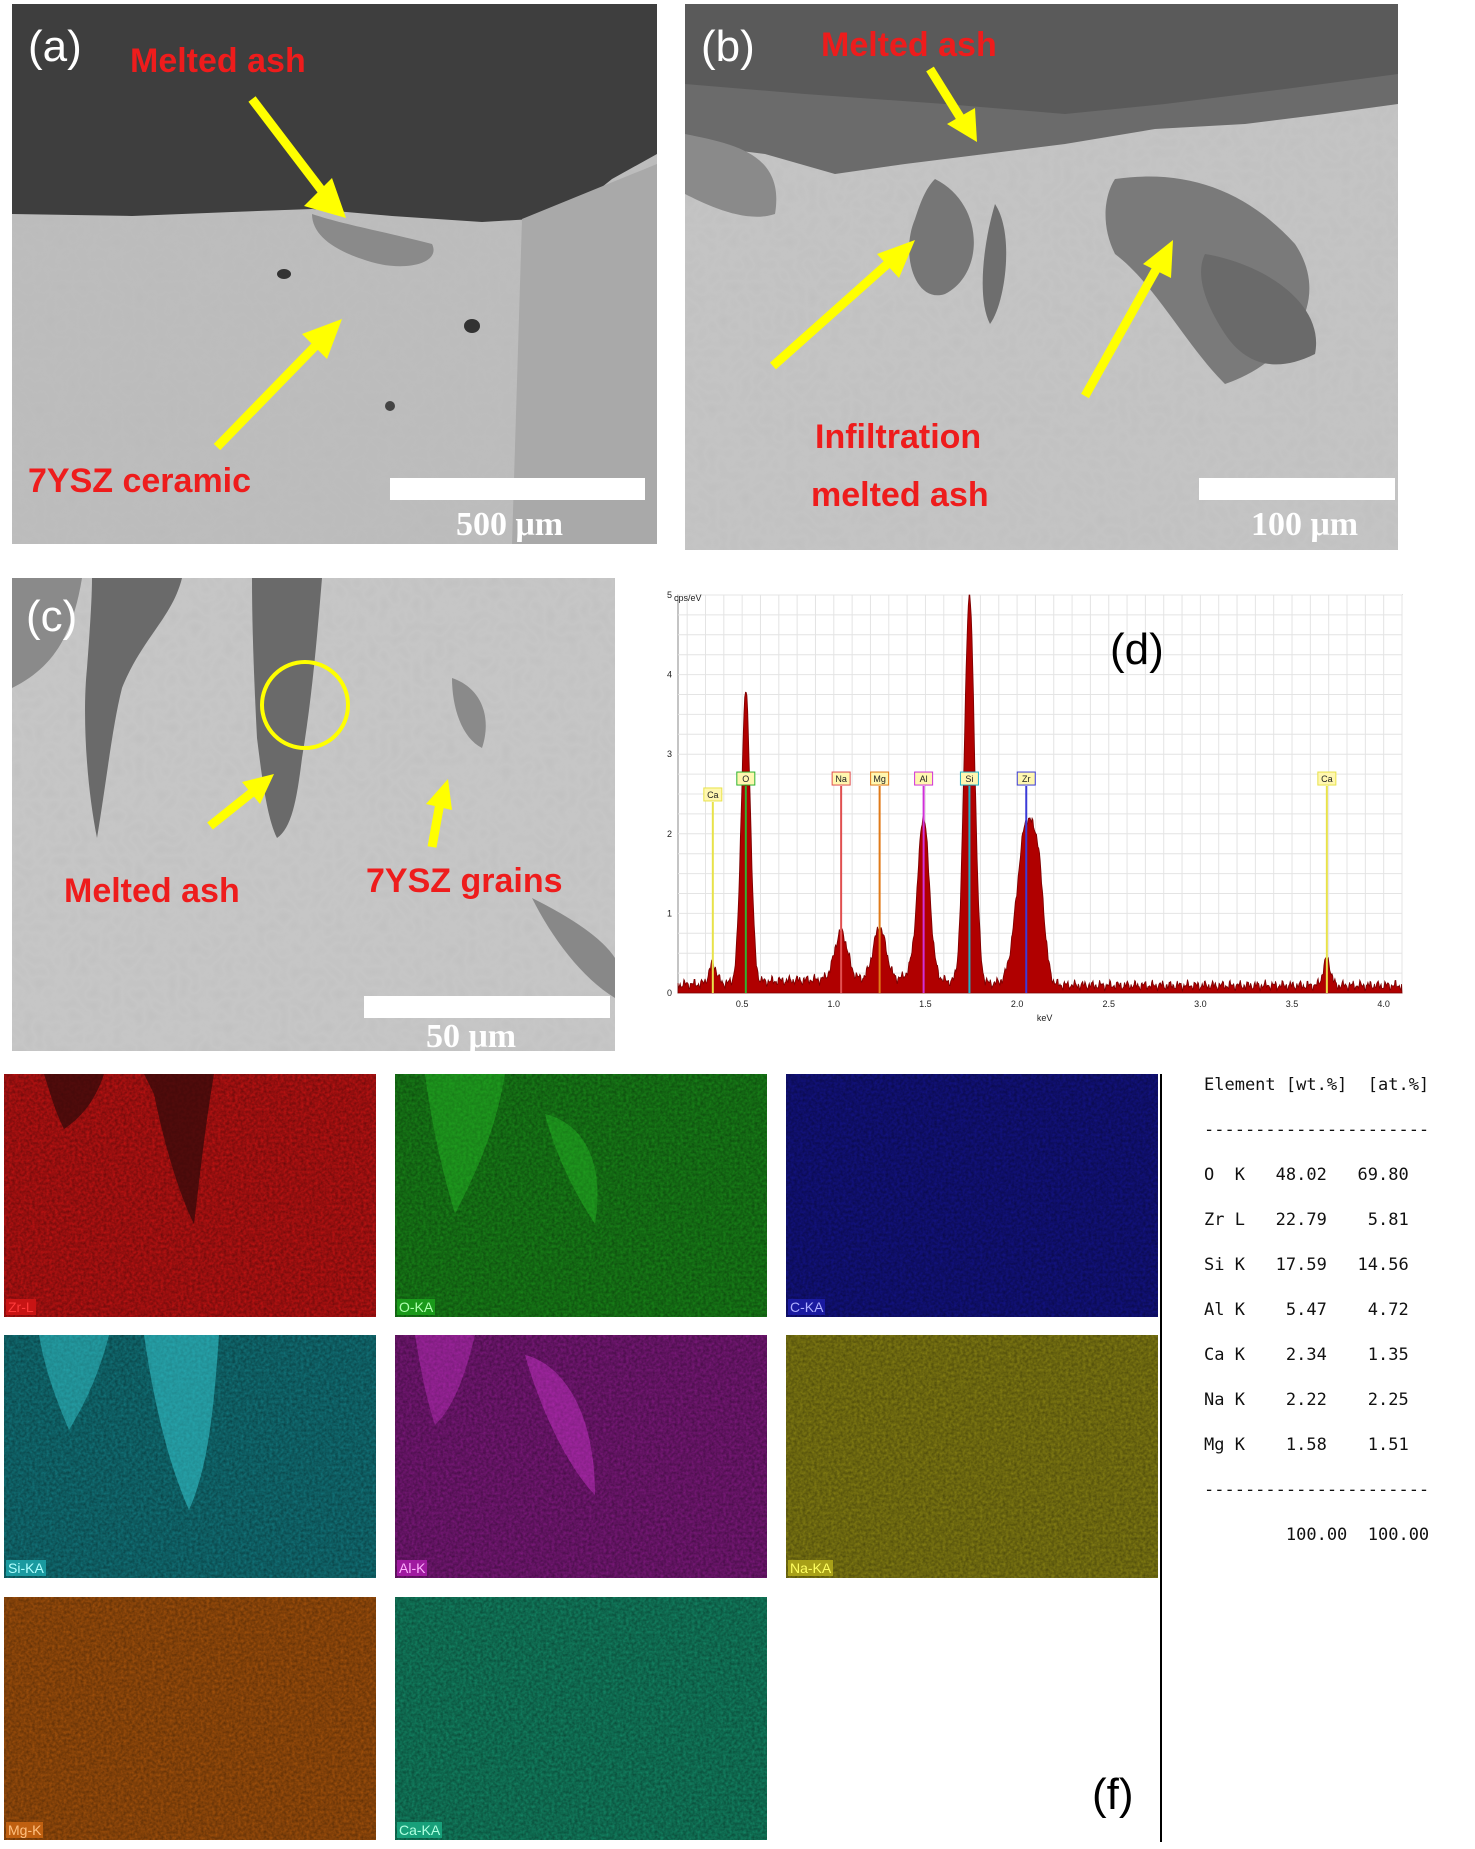 This screenshot has width=1475, height=1849. What do you see at coordinates (26, 1568) in the screenshot?
I see `map-label-si: Si-KA` at bounding box center [26, 1568].